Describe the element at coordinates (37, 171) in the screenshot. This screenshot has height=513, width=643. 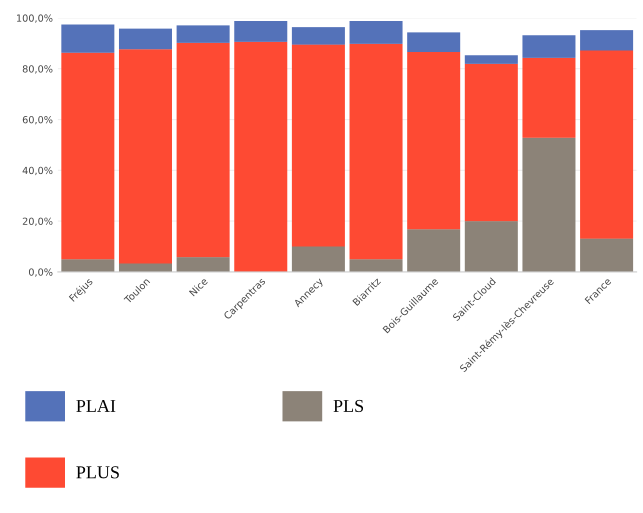
I see `y-tick-label: 40,0%` at that location.